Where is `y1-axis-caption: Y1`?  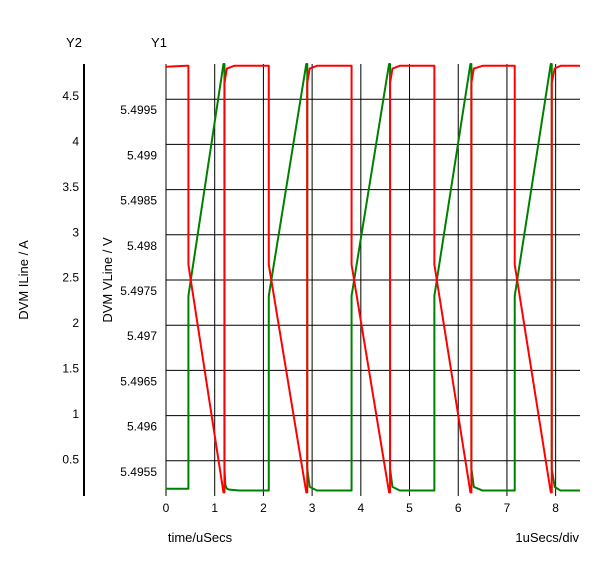 y1-axis-caption: Y1 is located at coordinates (159, 42).